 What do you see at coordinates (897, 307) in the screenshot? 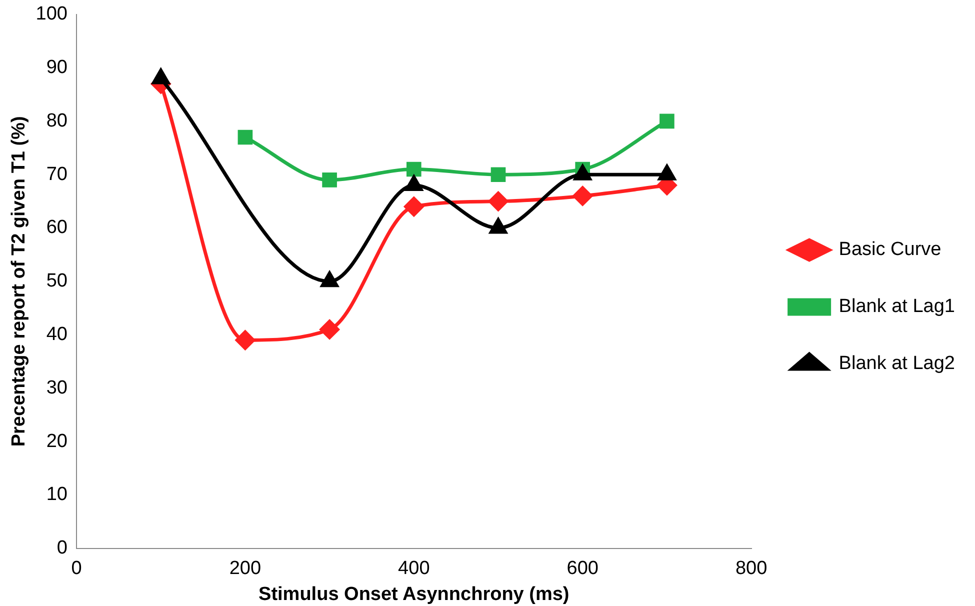
I see `legend-label: Blank at Lag1` at bounding box center [897, 307].